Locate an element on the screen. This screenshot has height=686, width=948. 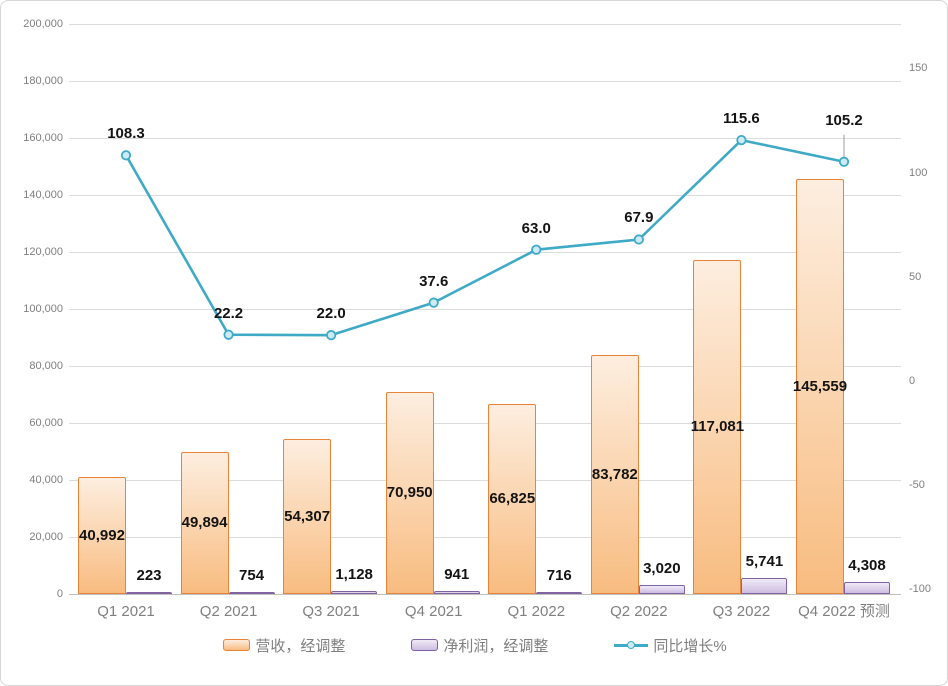
growth-value-label: 22.2 is located at coordinates (228, 313).